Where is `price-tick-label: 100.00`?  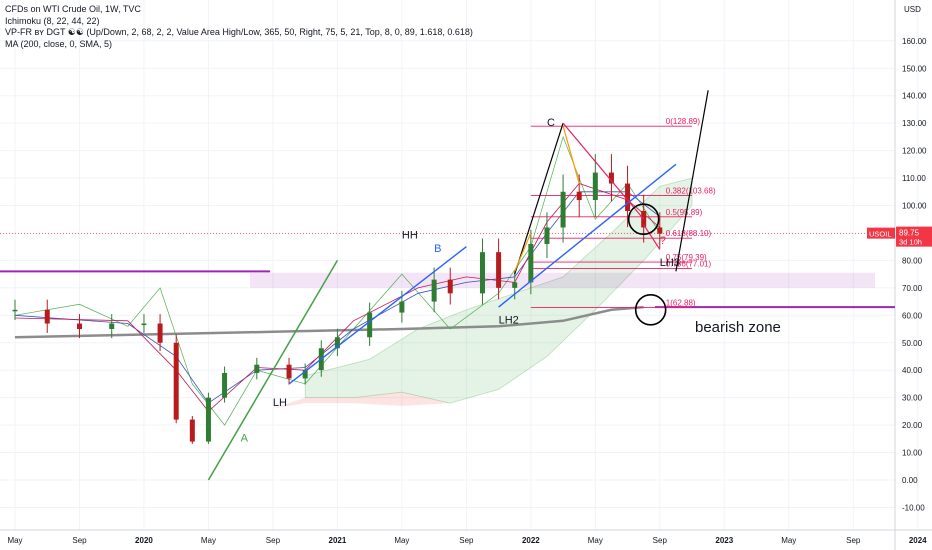 price-tick-label: 100.00 is located at coordinates (914, 206).